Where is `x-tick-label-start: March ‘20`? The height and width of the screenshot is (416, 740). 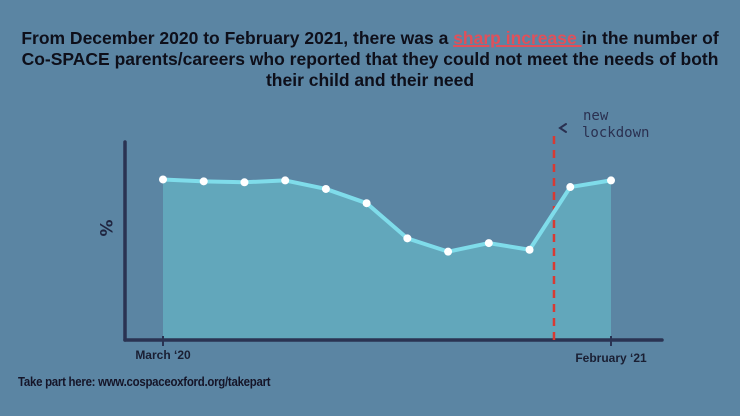 x-tick-label-start: March ‘20 is located at coordinates (163, 355).